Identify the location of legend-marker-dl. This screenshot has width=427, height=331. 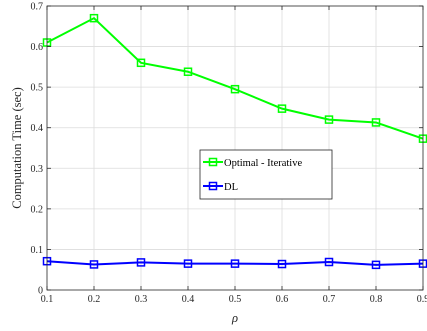
(213, 186).